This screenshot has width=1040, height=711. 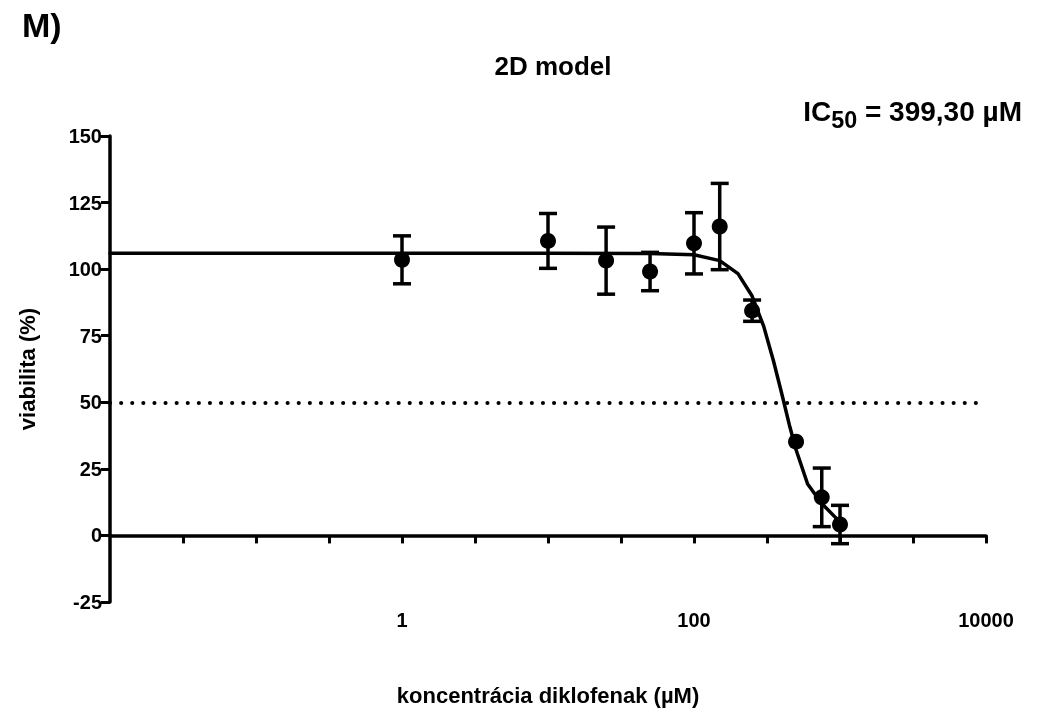 I want to click on y-tick-label: 0, so click(x=96, y=535).